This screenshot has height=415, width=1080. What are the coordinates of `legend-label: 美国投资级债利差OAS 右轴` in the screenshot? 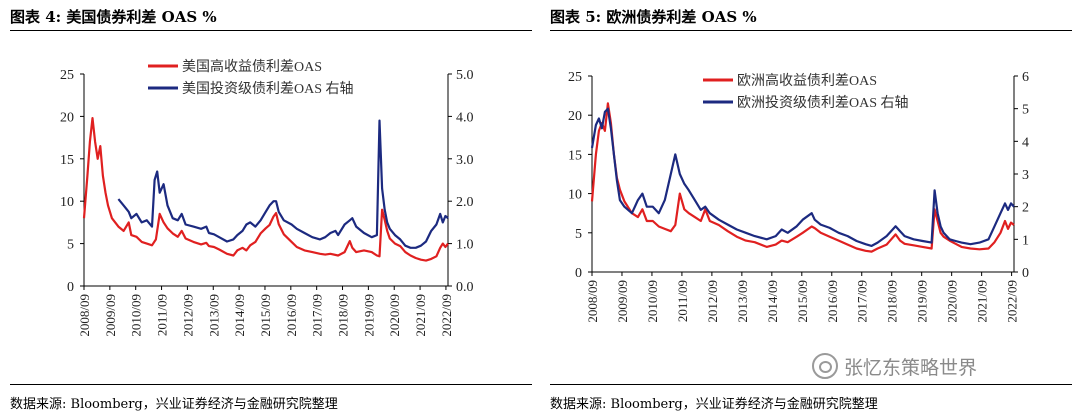 It's located at (268, 89).